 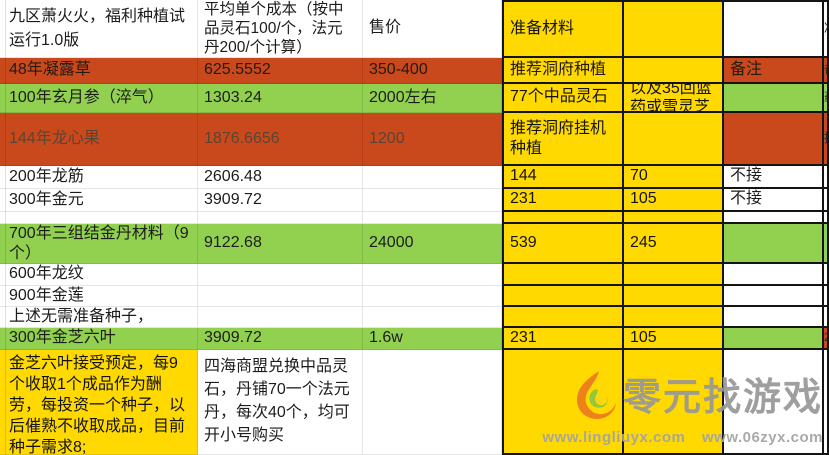 I want to click on table-row: 48年凝露草 625.5552 350-400 推荐洞府种植 备注 备, so click(x=414, y=71).